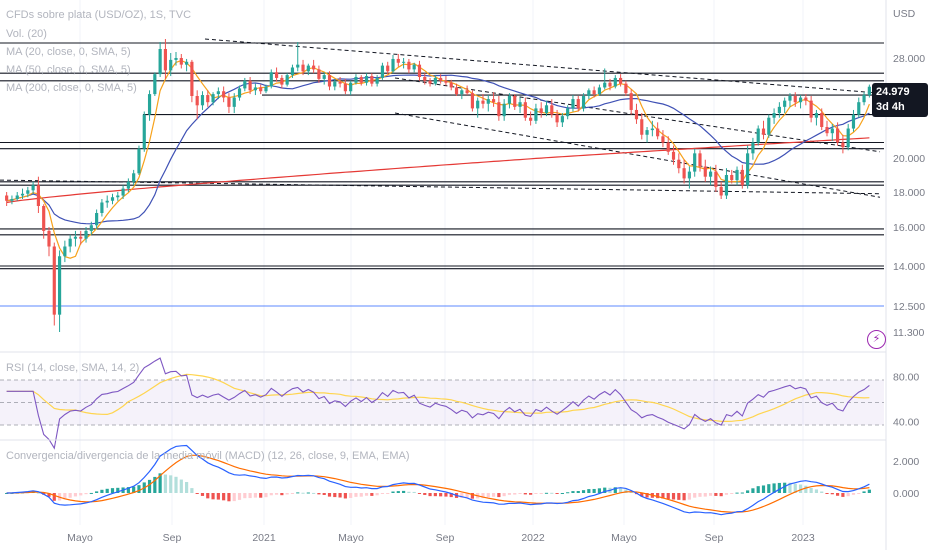 This screenshot has width=932, height=550. What do you see at coordinates (26, 34) in the screenshot?
I see `legend-vol: Vol. (20)` at bounding box center [26, 34].